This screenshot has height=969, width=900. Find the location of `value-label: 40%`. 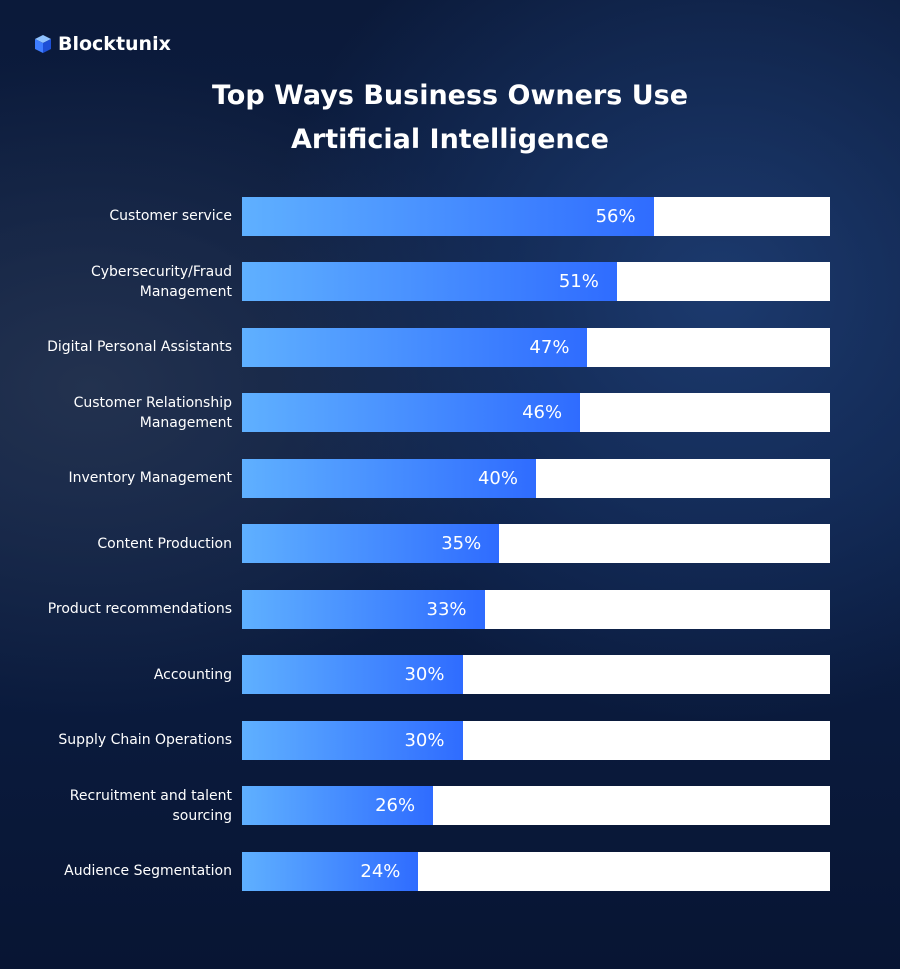

value-label: 40% is located at coordinates (497, 478).